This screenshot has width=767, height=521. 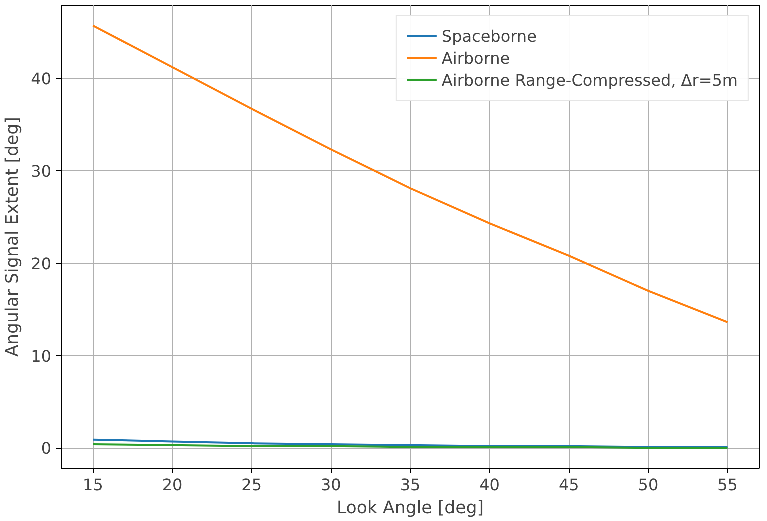 What do you see at coordinates (410, 443) in the screenshot?
I see `line-series` at bounding box center [410, 443].